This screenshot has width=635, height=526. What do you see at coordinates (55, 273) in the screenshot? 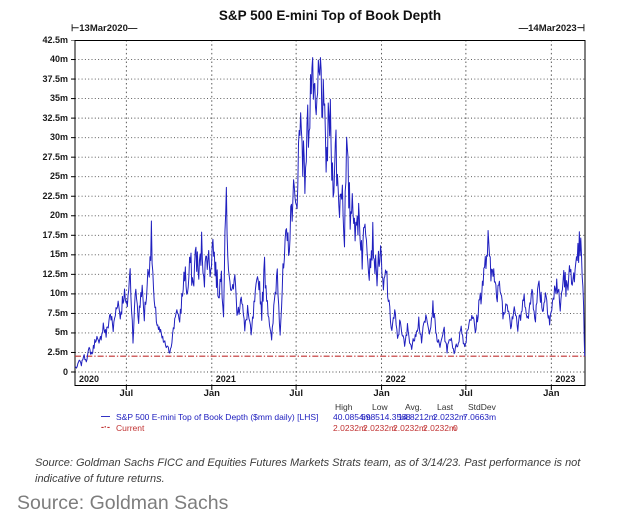
I see `y-axis-label: 12.5m` at bounding box center [55, 273].